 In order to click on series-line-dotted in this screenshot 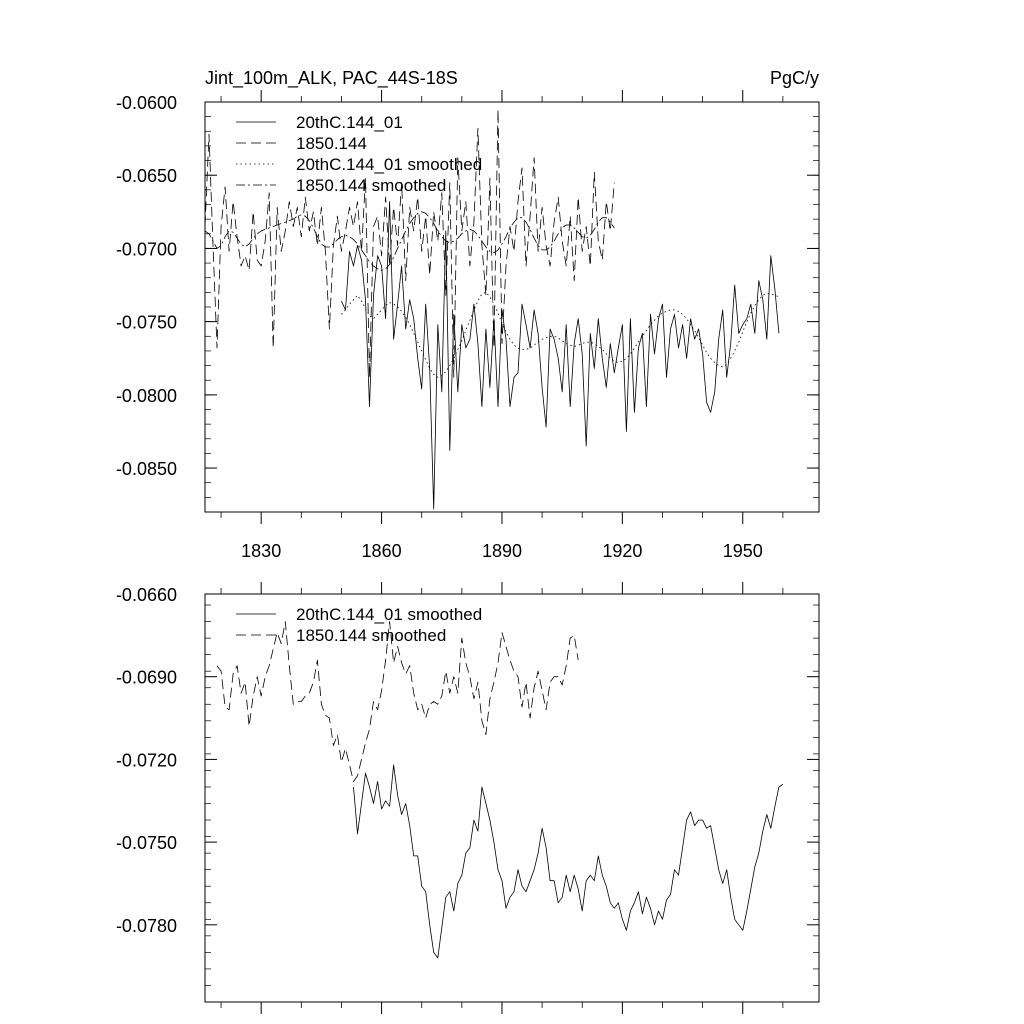, I will do `click(560, 334)`.